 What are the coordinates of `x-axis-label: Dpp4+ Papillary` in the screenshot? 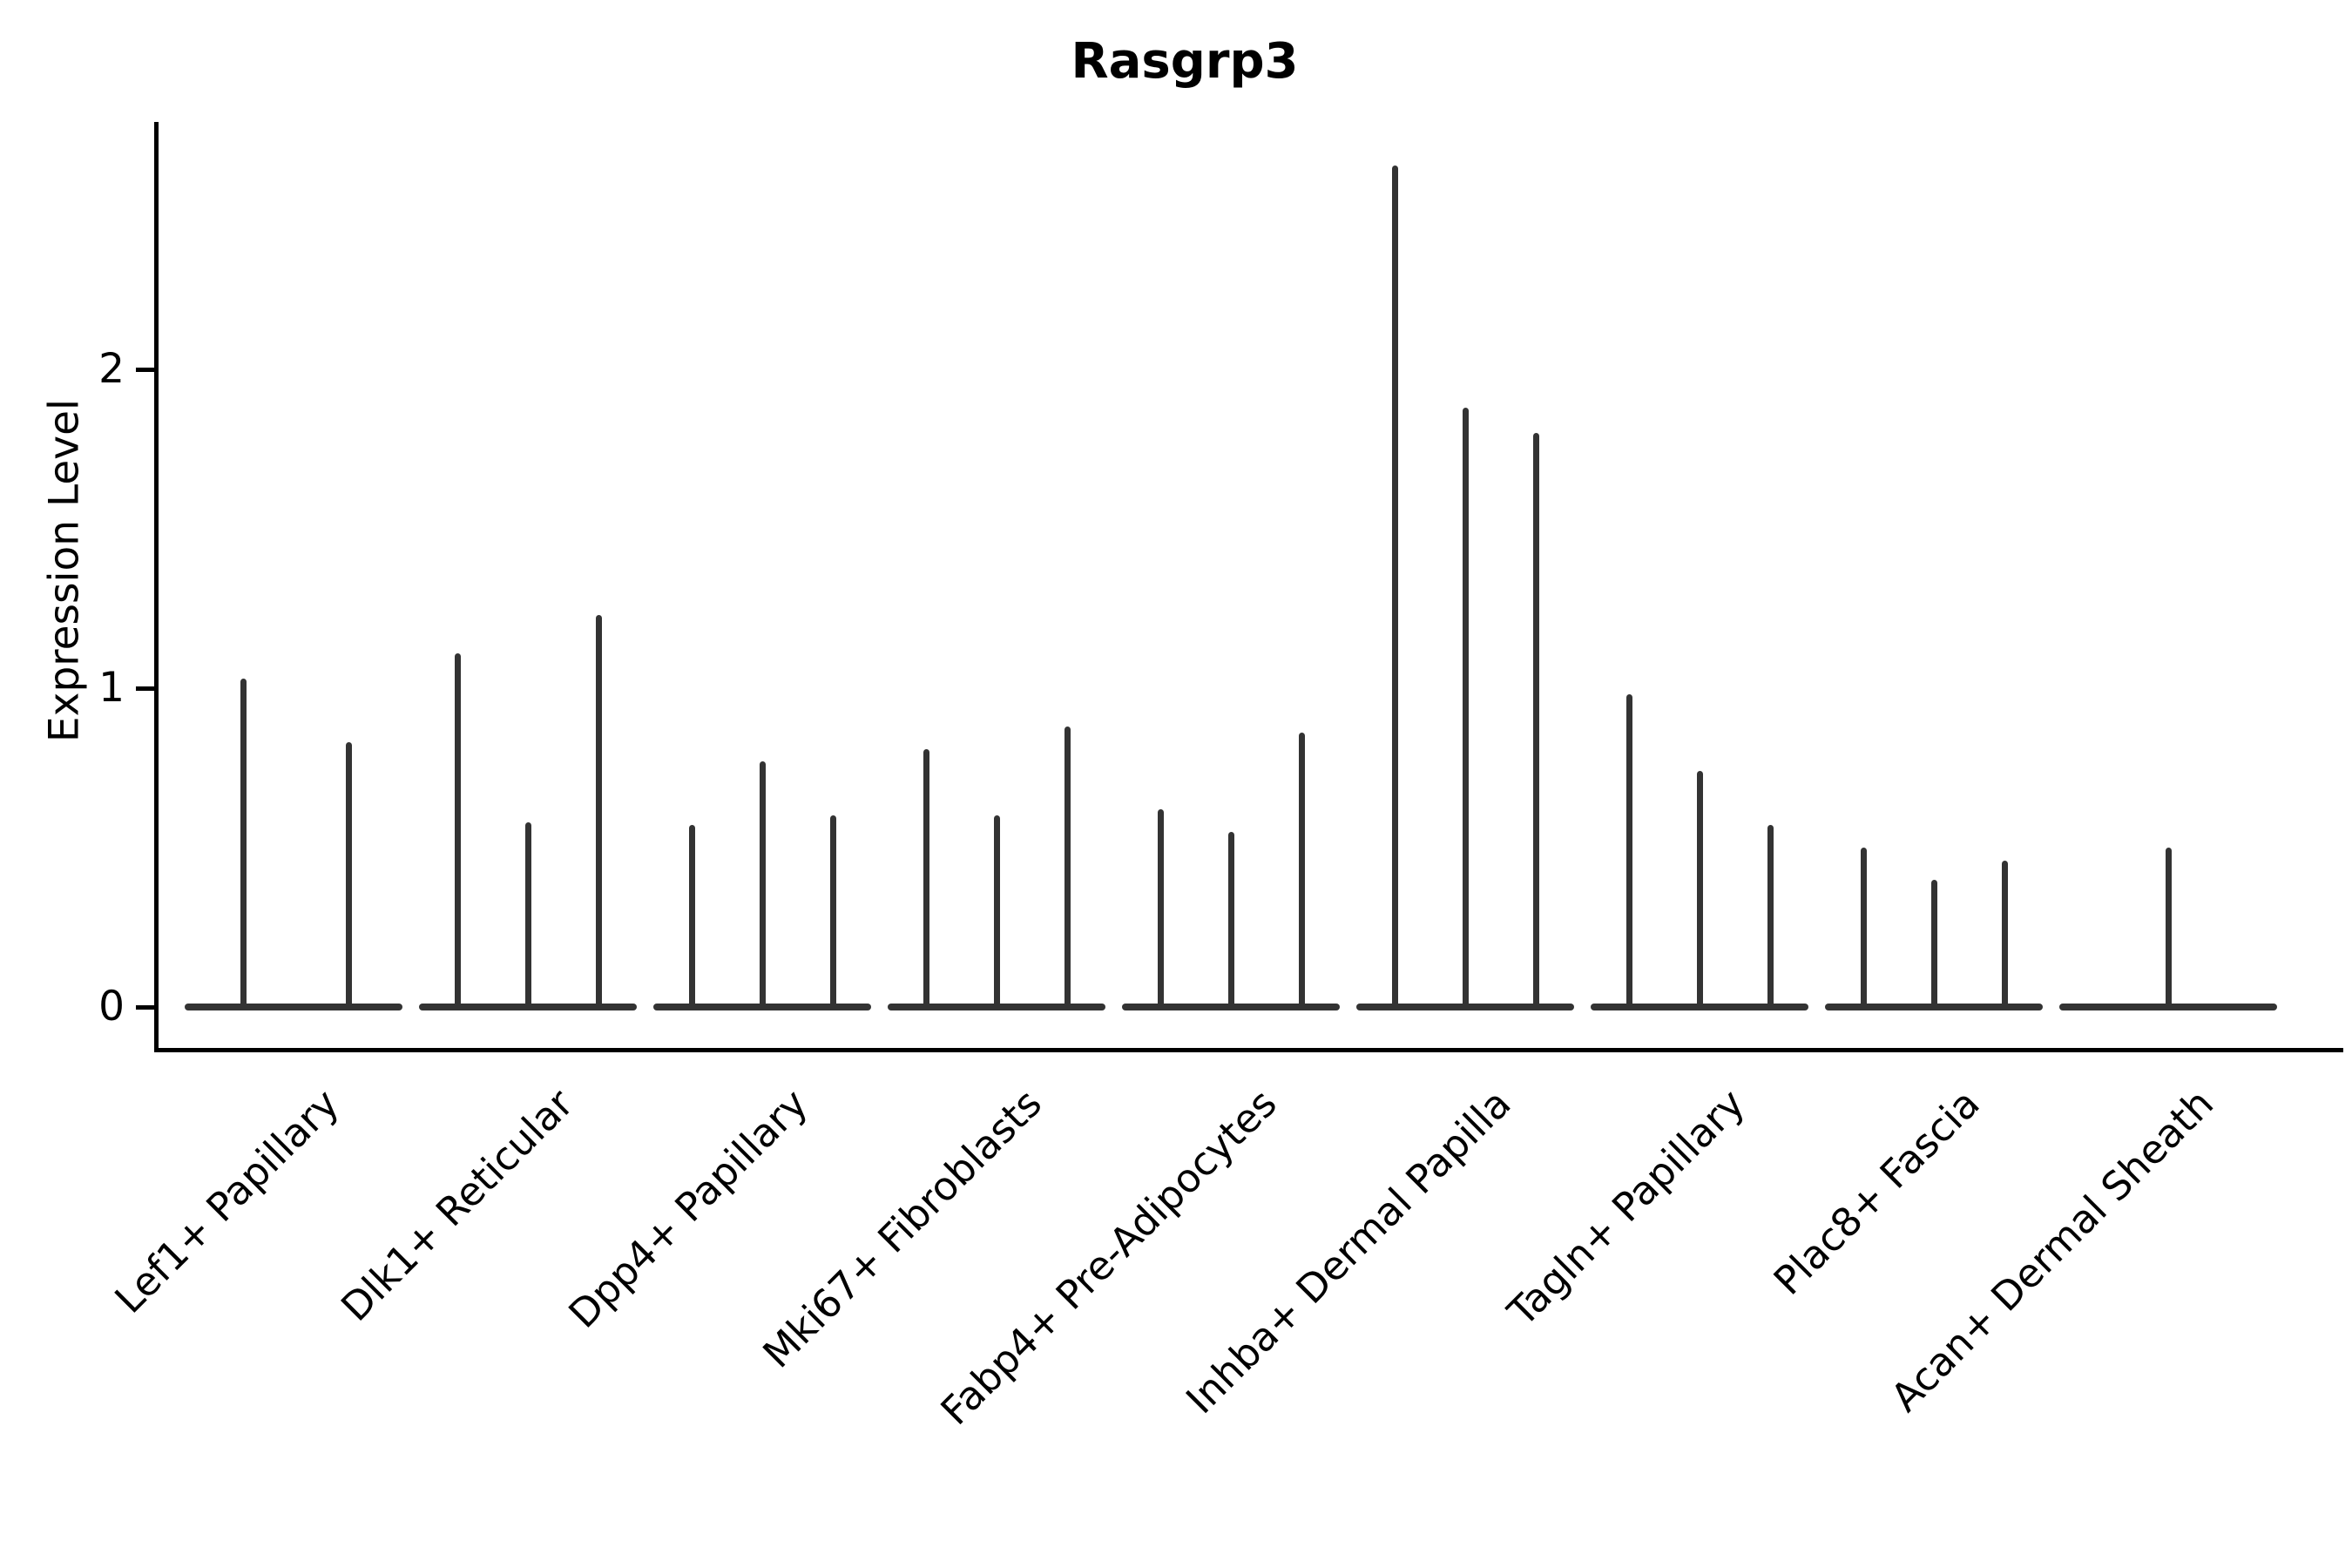 It's located at (688, 1208).